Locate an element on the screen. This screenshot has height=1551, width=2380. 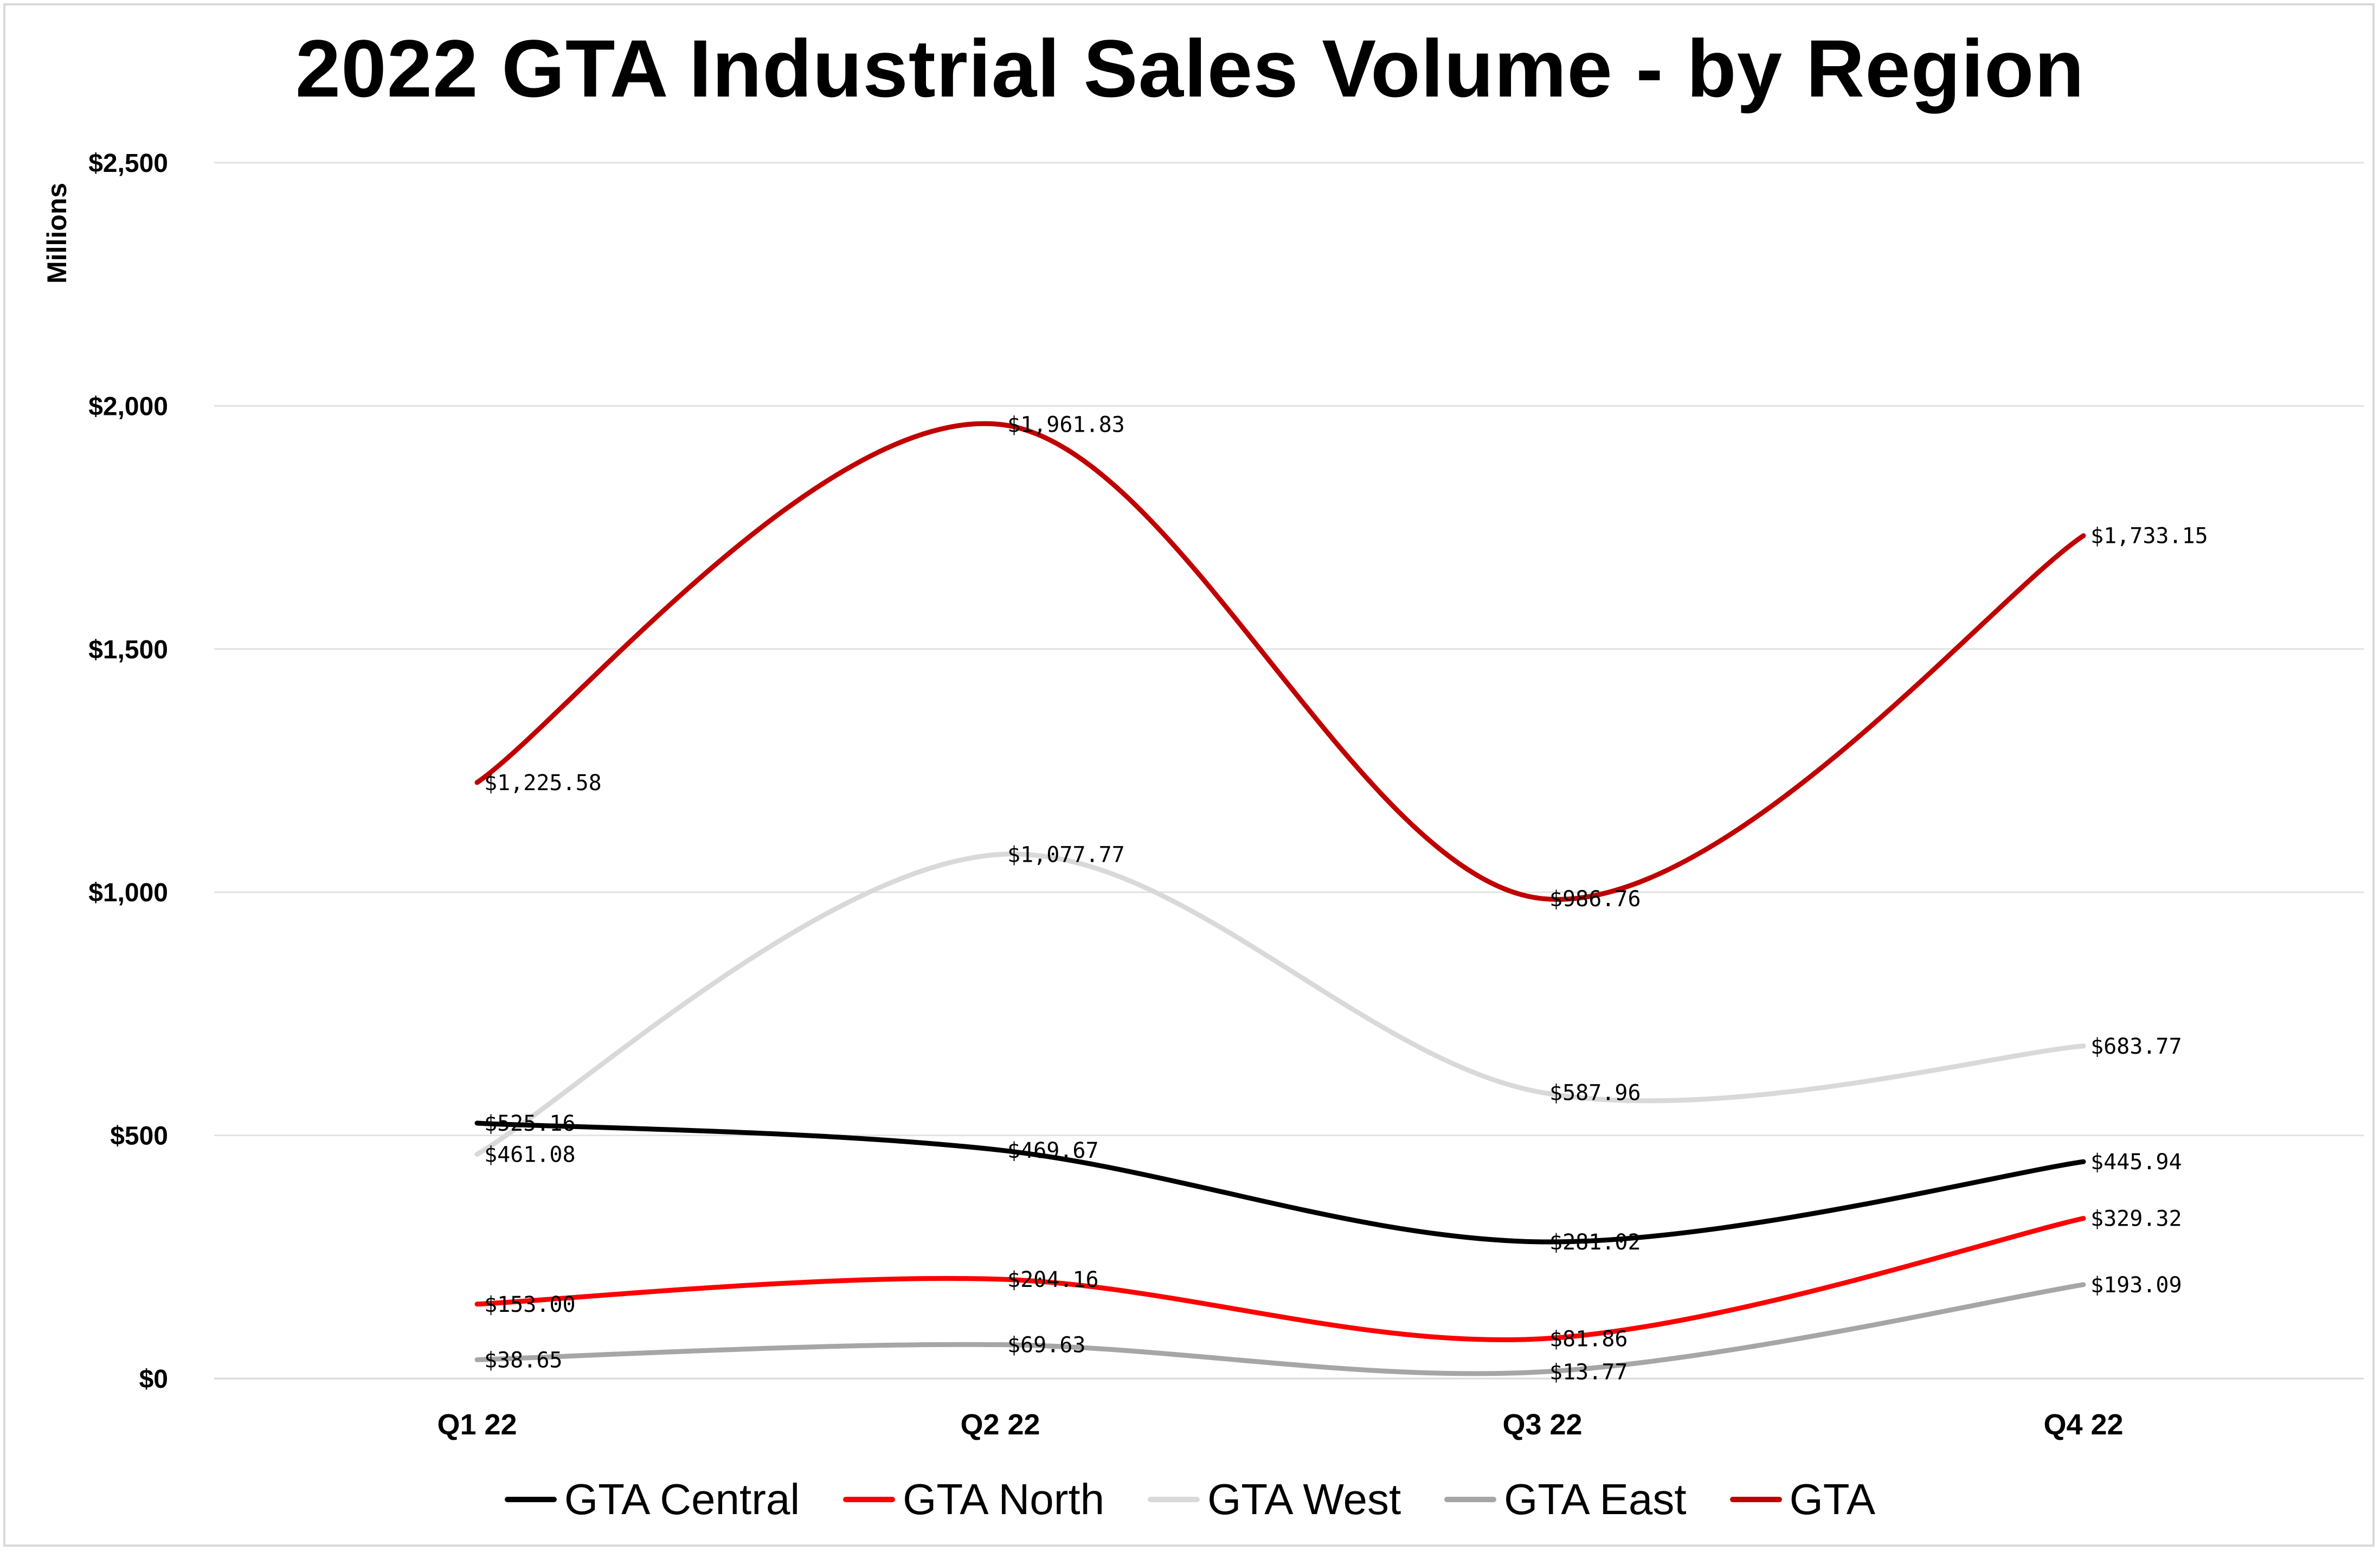
legend-item-gta-west: GTA West is located at coordinates (1275, 1499).